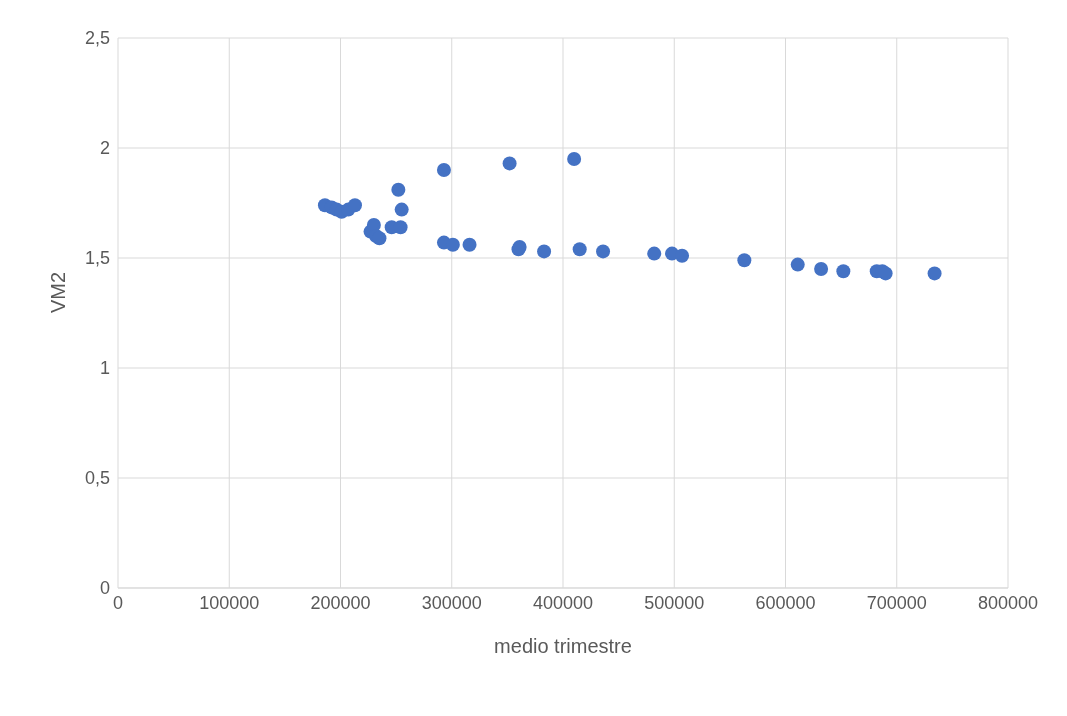 This screenshot has height=716, width=1067. Describe the element at coordinates (563, 602) in the screenshot. I see `x-tick-label: 400000` at that location.